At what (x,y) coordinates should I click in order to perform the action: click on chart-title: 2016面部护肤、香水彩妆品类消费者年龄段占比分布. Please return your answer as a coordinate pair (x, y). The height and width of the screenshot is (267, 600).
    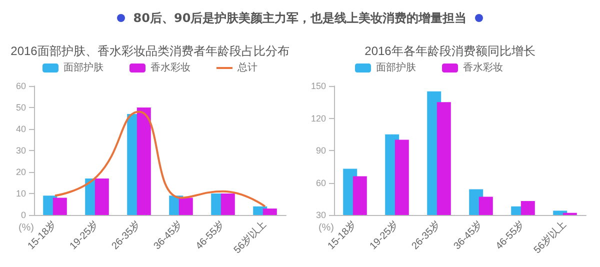
    Looking at the image, I should click on (150, 51).